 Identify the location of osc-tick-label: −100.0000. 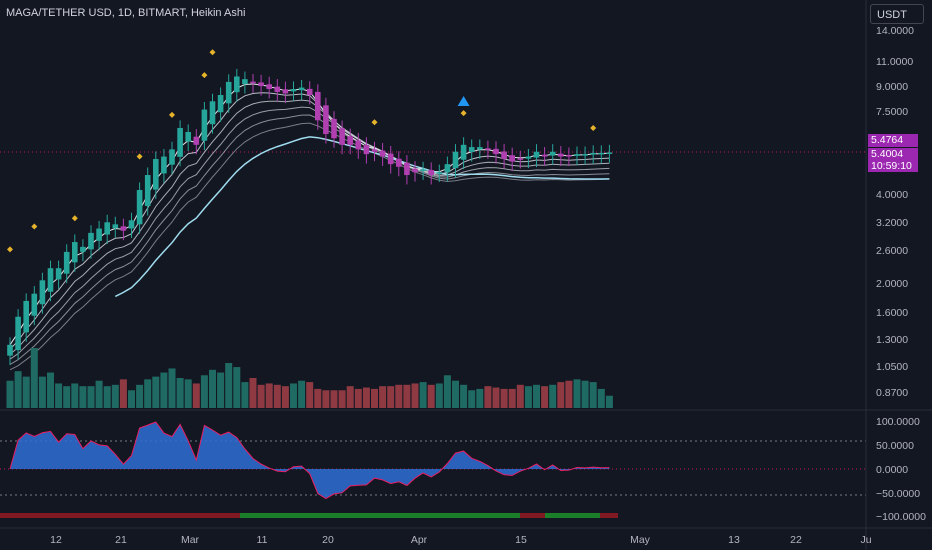
(901, 517).